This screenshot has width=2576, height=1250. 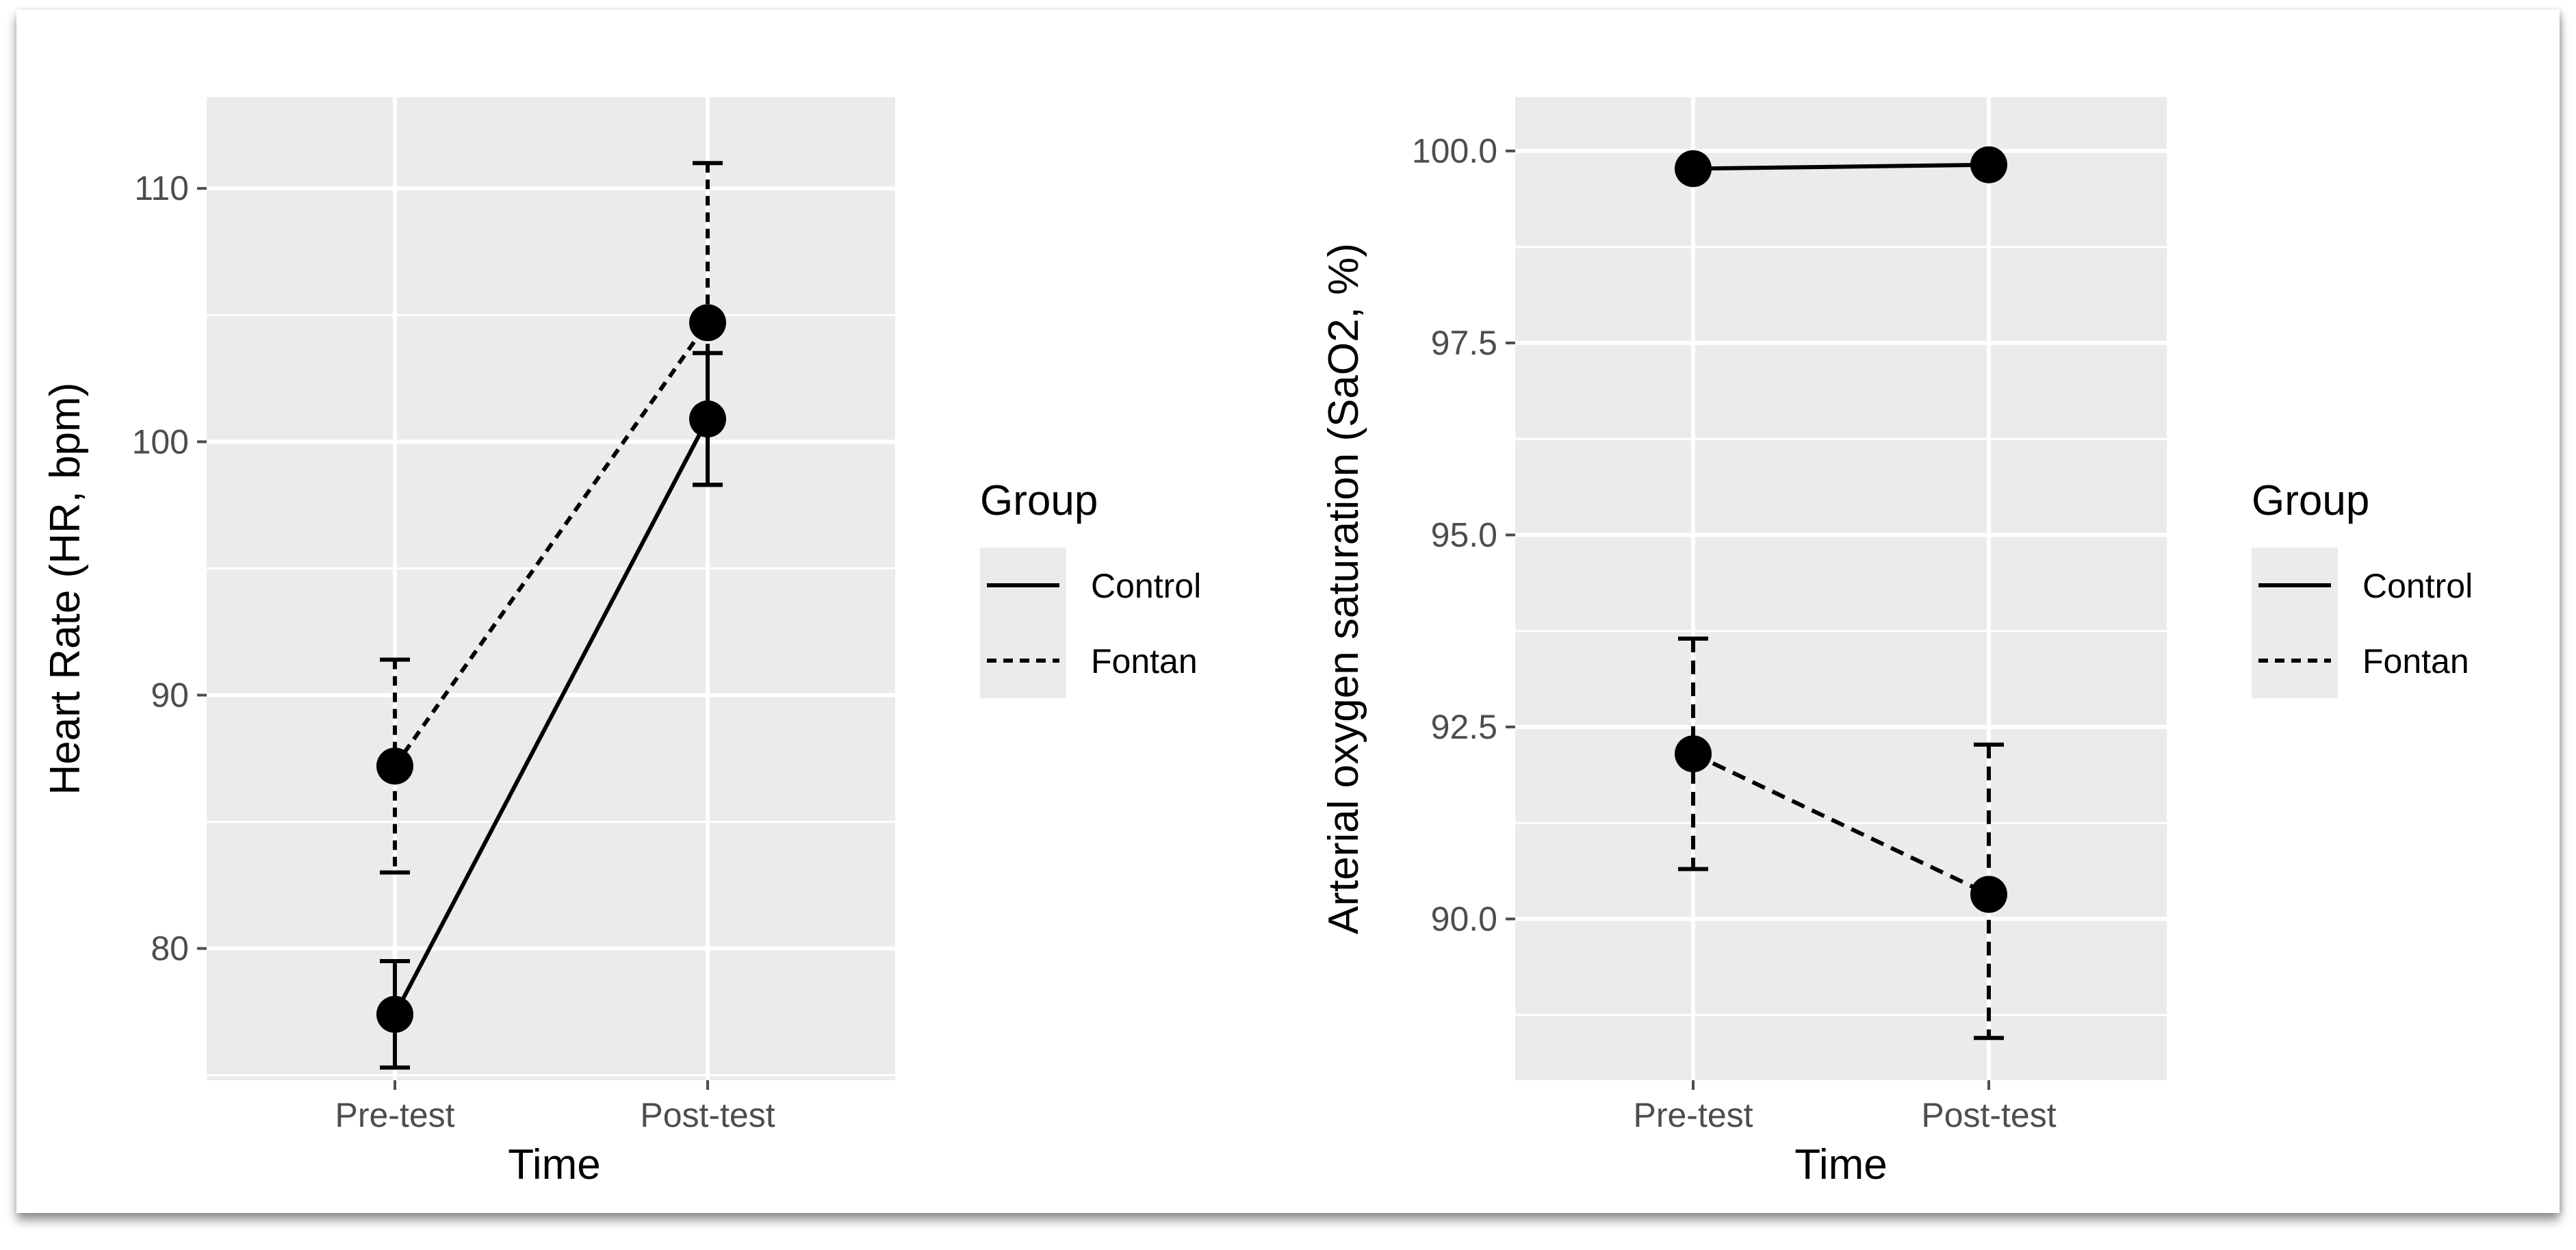 What do you see at coordinates (707, 1115) in the screenshot?
I see `heart-rate-x-tick-label: Post-test` at bounding box center [707, 1115].